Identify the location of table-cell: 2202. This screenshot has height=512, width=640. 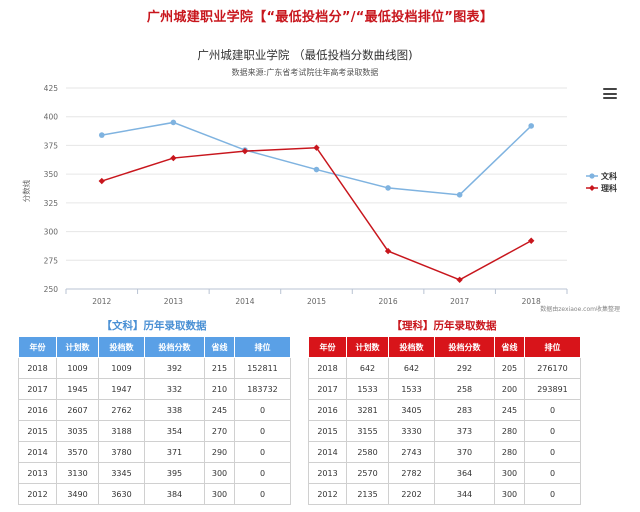
(411, 494).